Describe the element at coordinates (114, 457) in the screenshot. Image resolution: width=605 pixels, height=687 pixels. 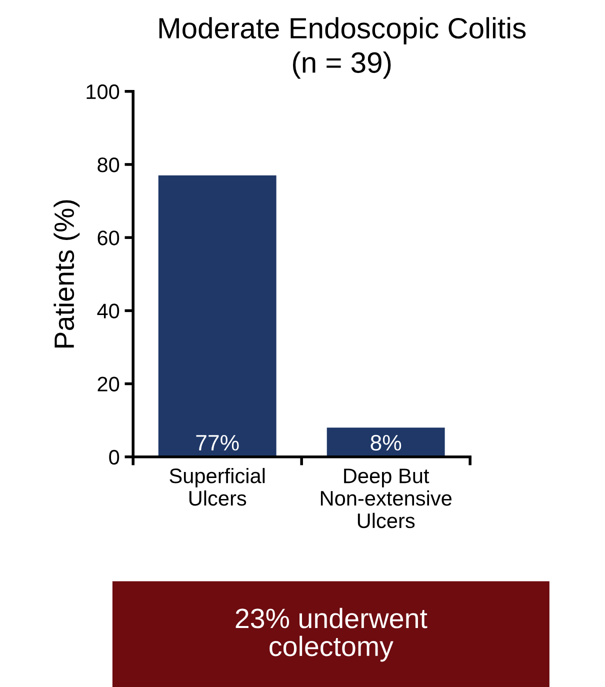
I see `y-tick-label: 0` at that location.